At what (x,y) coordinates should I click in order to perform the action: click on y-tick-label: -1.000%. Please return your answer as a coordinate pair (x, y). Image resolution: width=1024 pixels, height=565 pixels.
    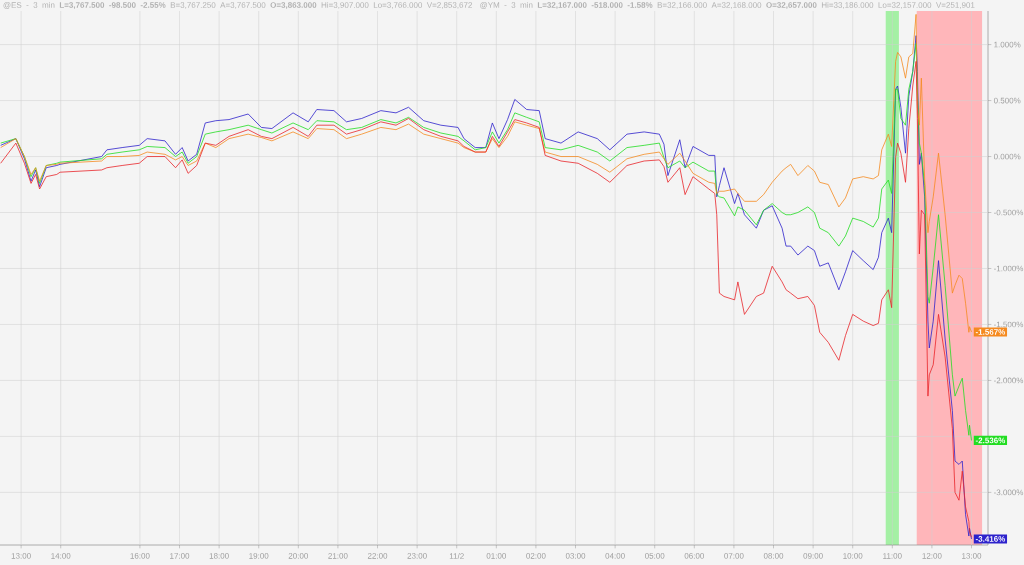
    Looking at the image, I should click on (1008, 268).